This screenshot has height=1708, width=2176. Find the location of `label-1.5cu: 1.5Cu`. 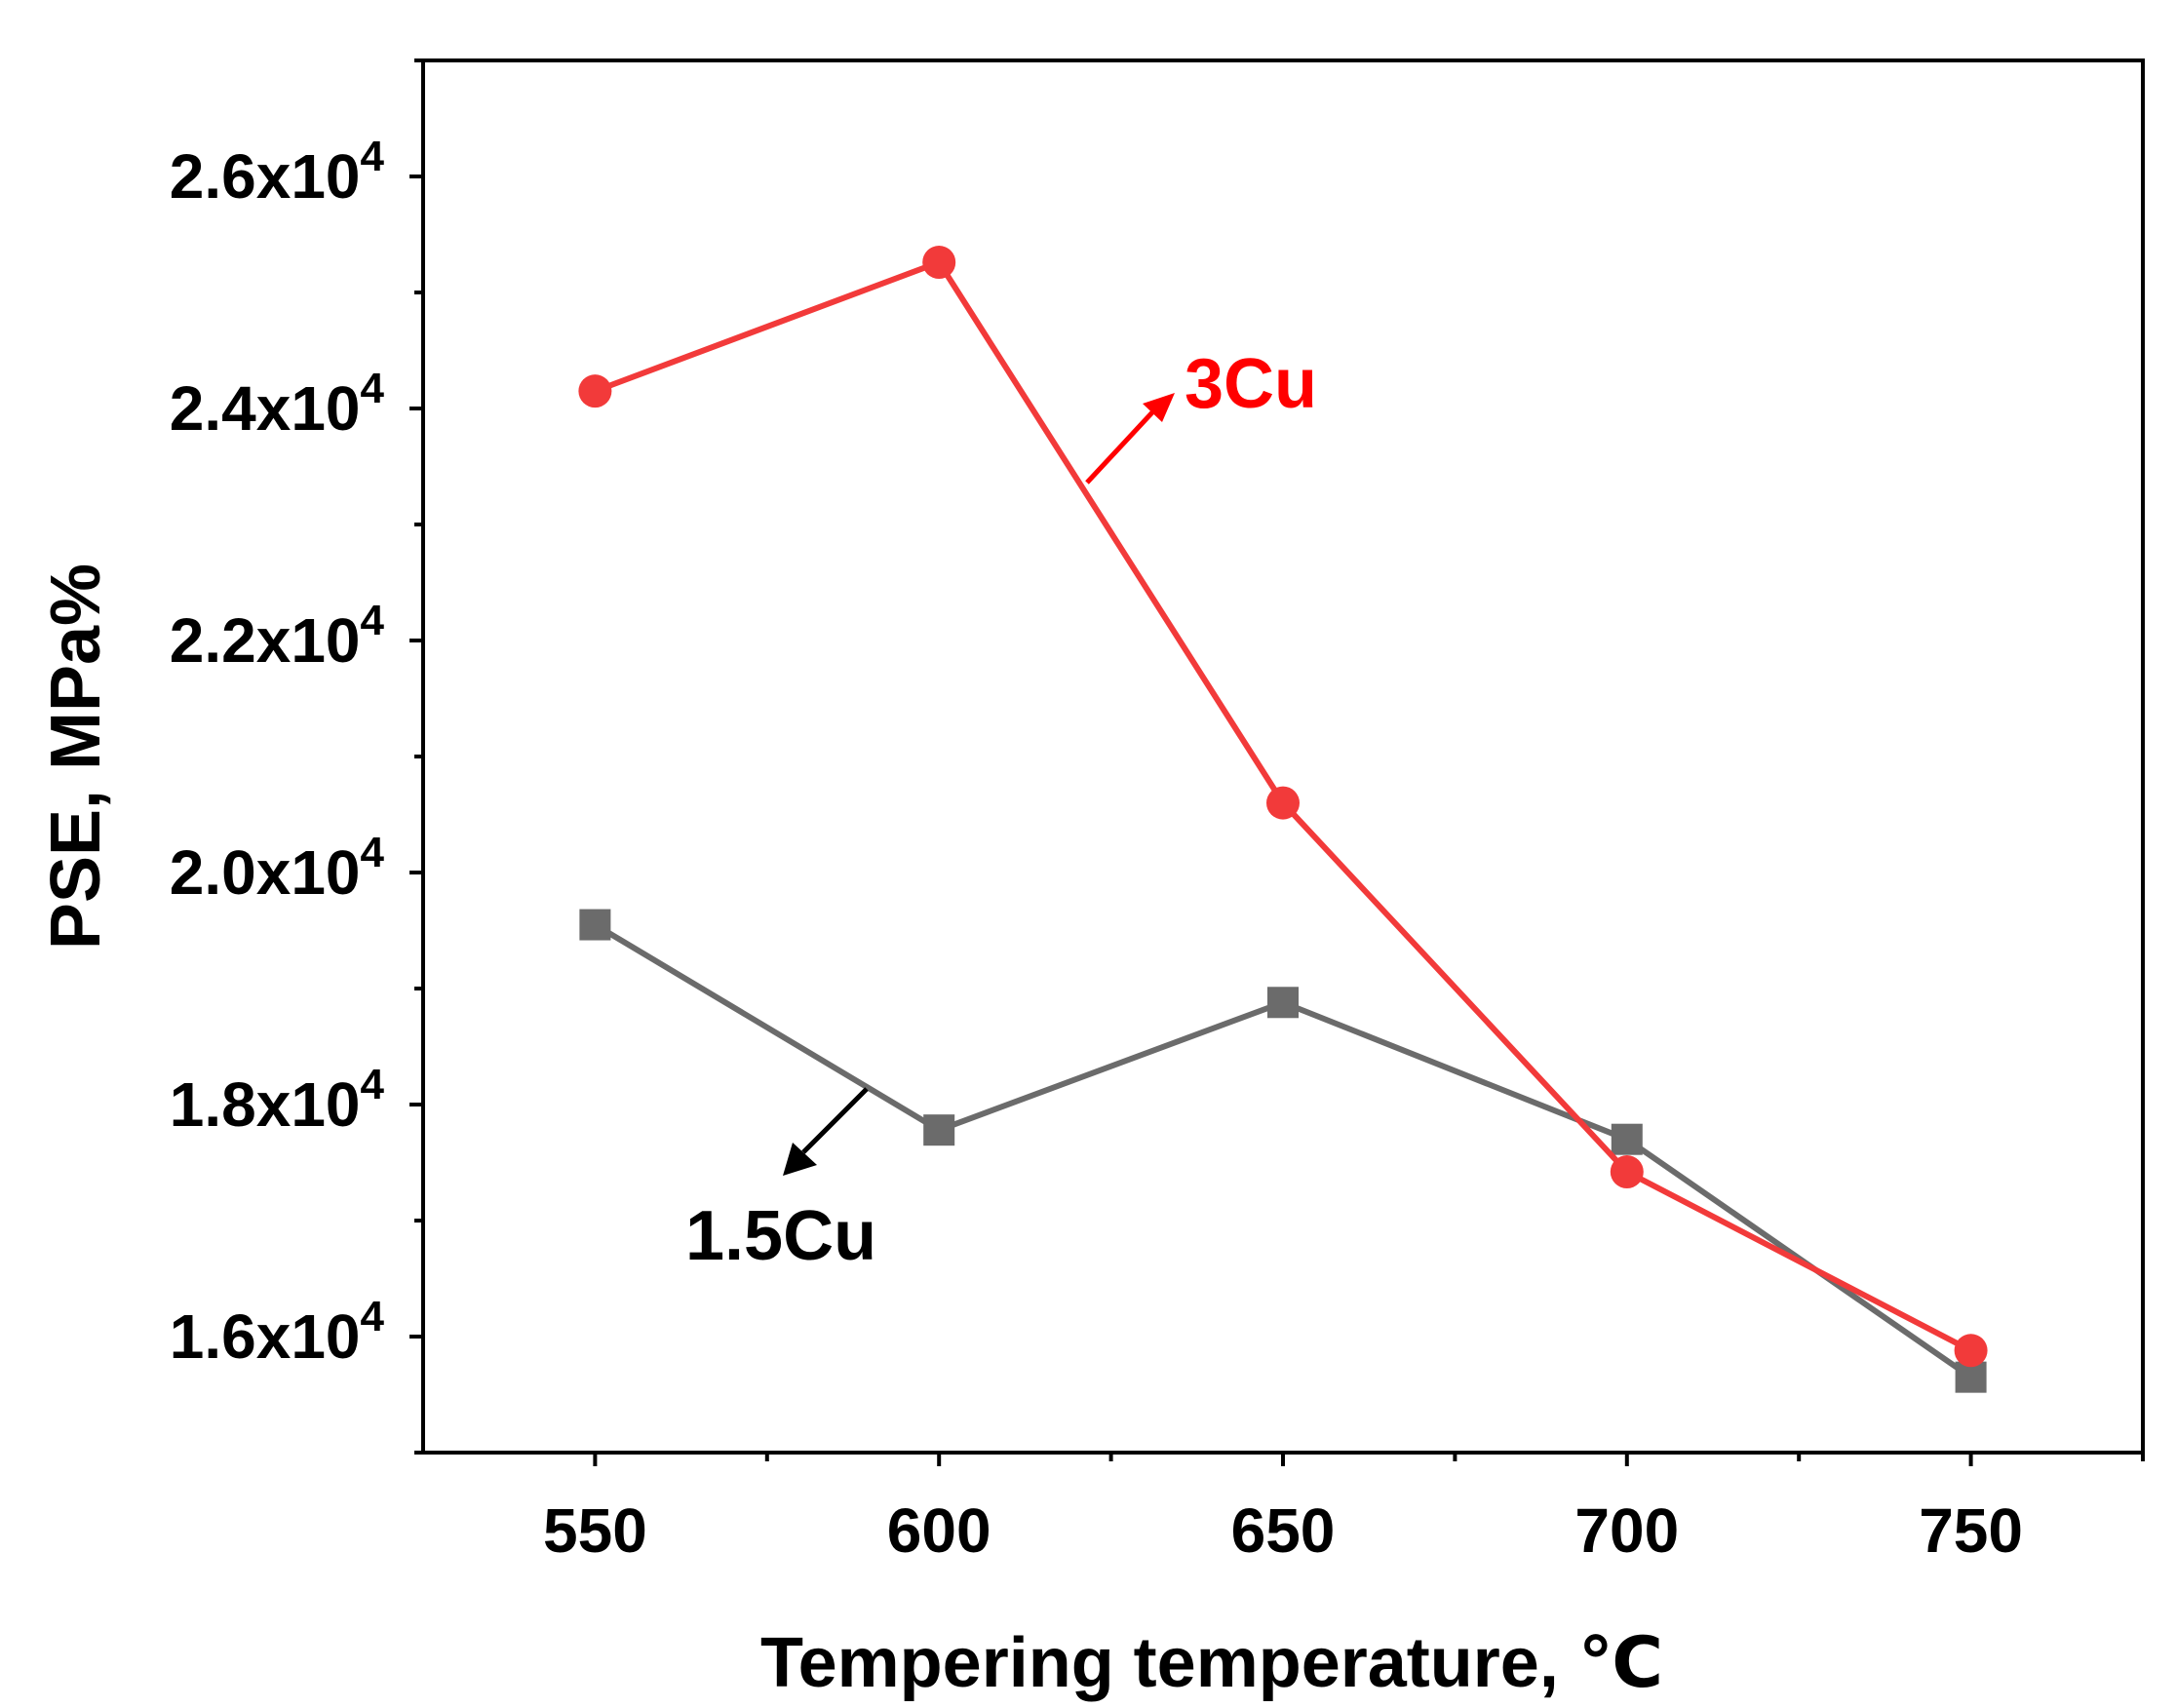

label-1.5cu: 1.5Cu is located at coordinates (780, 1236).